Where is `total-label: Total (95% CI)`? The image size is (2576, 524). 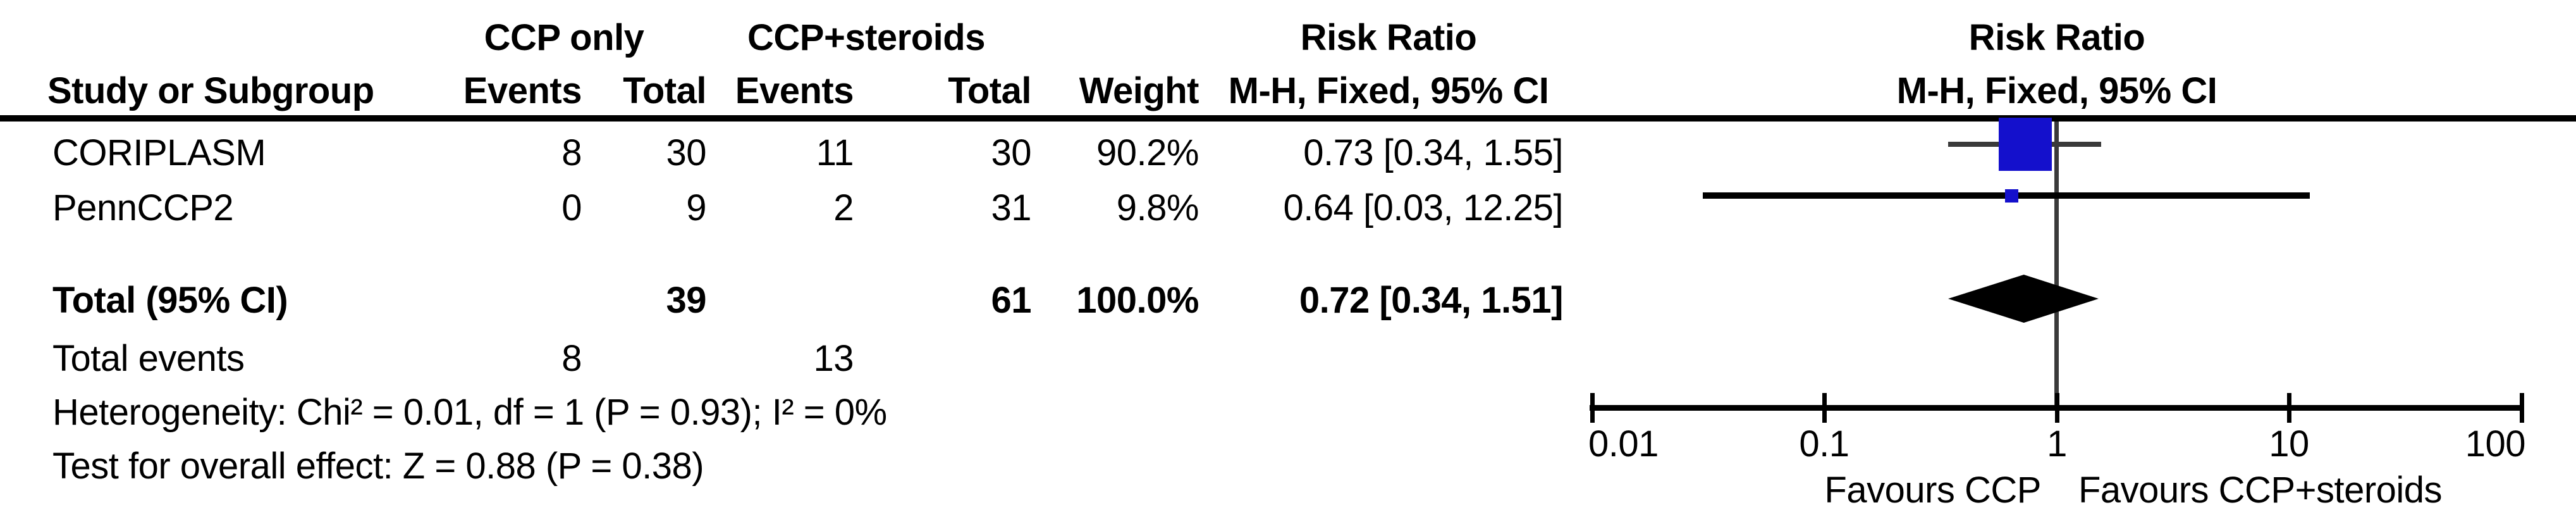 total-label: Total (95% CI) is located at coordinates (170, 301).